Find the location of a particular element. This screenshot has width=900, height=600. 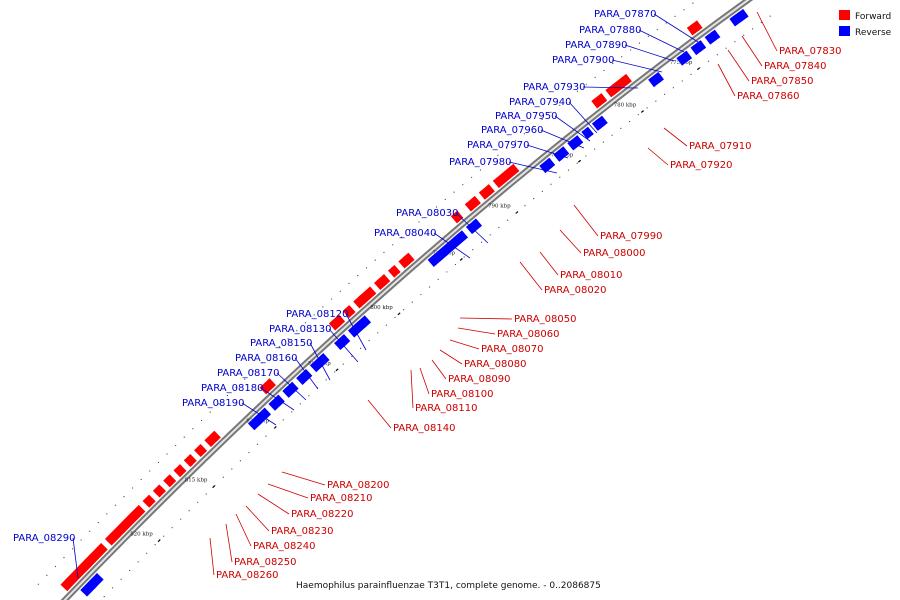

reverse-gene-label: PARA_08150 is located at coordinates (281, 343).